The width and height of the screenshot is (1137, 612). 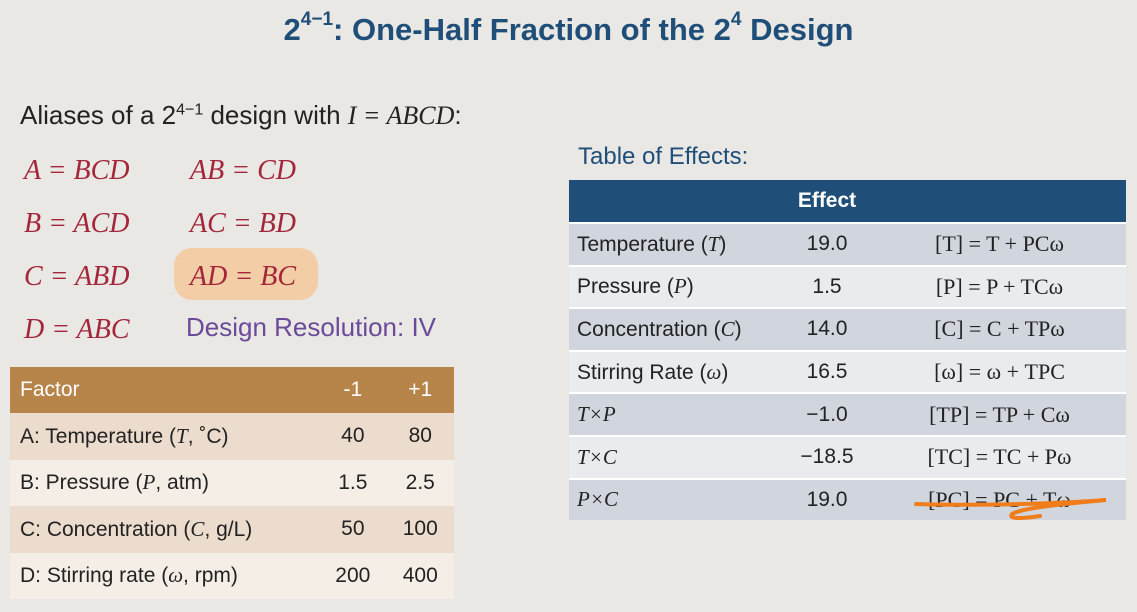 I want to click on high-level: 400, so click(x=420, y=575).